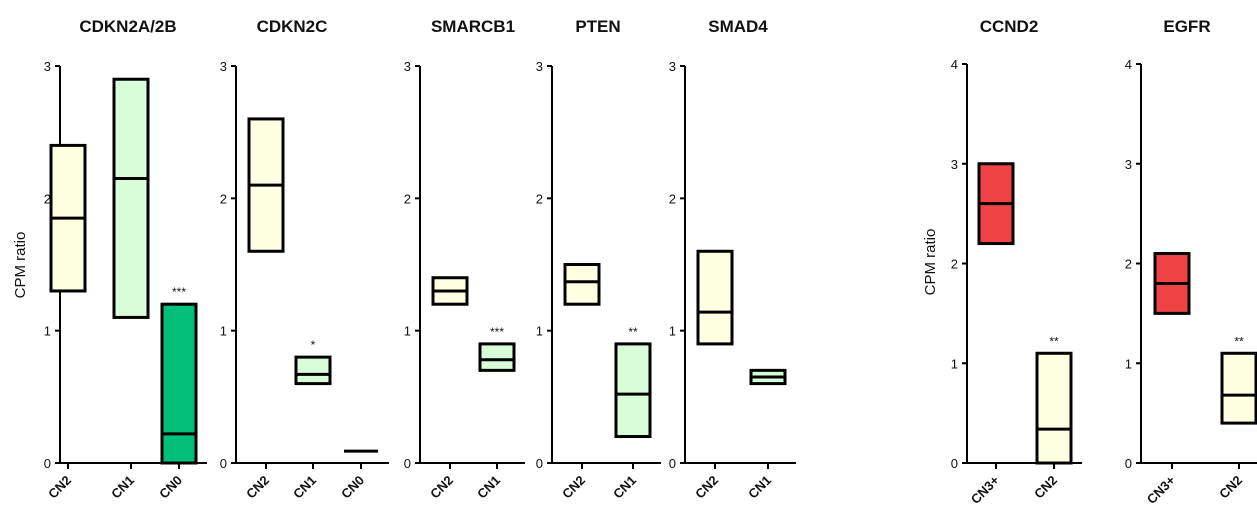 The image size is (1257, 517). Describe the element at coordinates (127, 26) in the screenshot. I see `panel-title: CDKN2A/2B` at that location.